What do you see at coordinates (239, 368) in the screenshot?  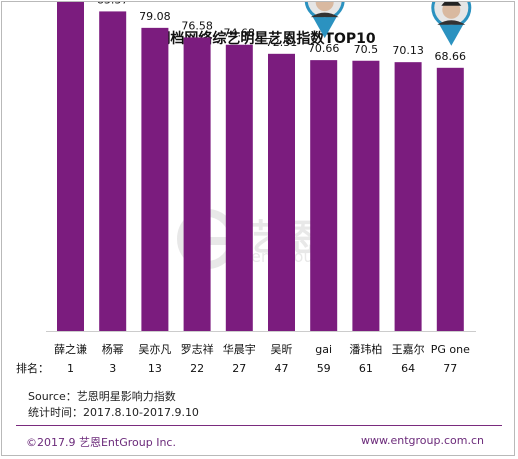 I see `rank-value-5: 27` at bounding box center [239, 368].